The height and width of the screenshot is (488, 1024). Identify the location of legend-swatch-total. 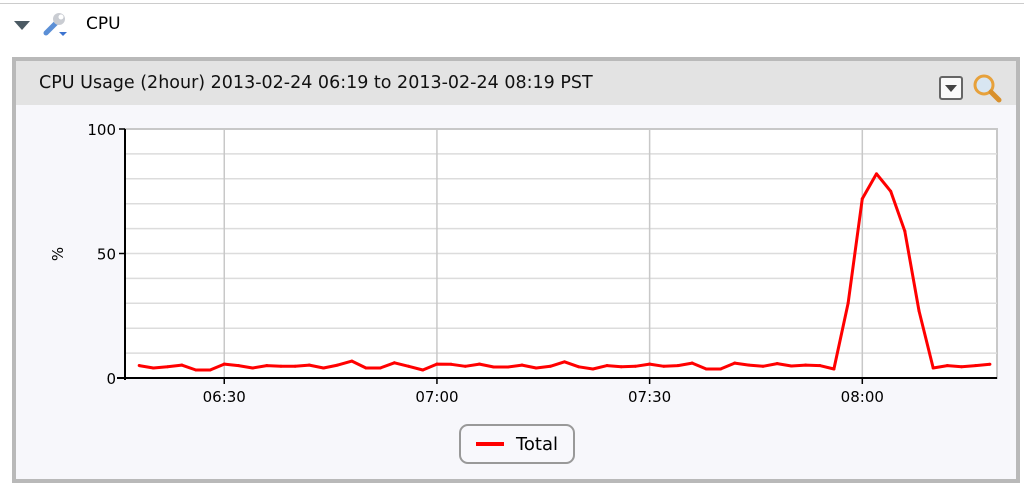
(489, 444).